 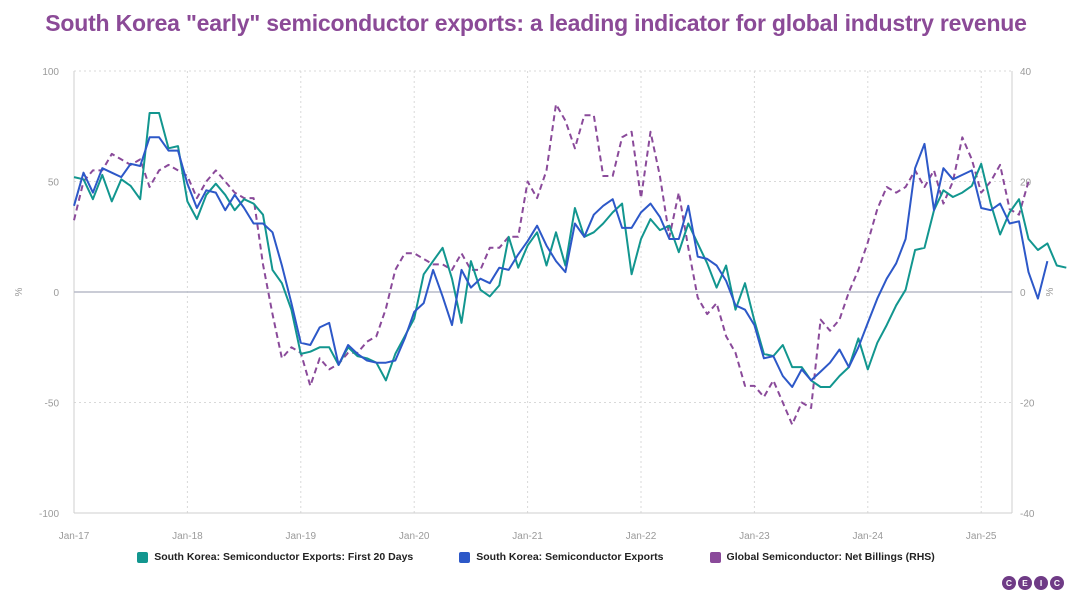 What do you see at coordinates (50, 72) in the screenshot?
I see `left-tick-label: 100` at bounding box center [50, 72].